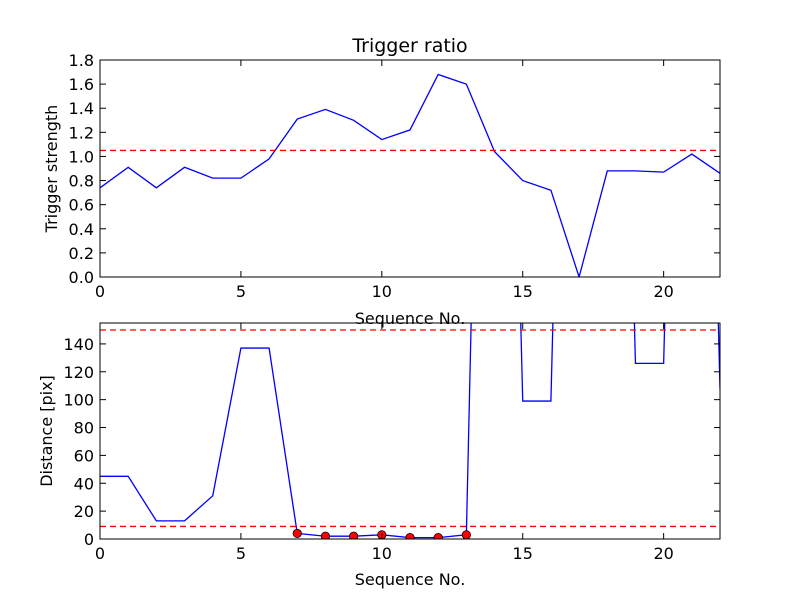 The width and height of the screenshot is (800, 600). What do you see at coordinates (81, 253) in the screenshot?
I see `y-tick-label: 0.2` at bounding box center [81, 253].